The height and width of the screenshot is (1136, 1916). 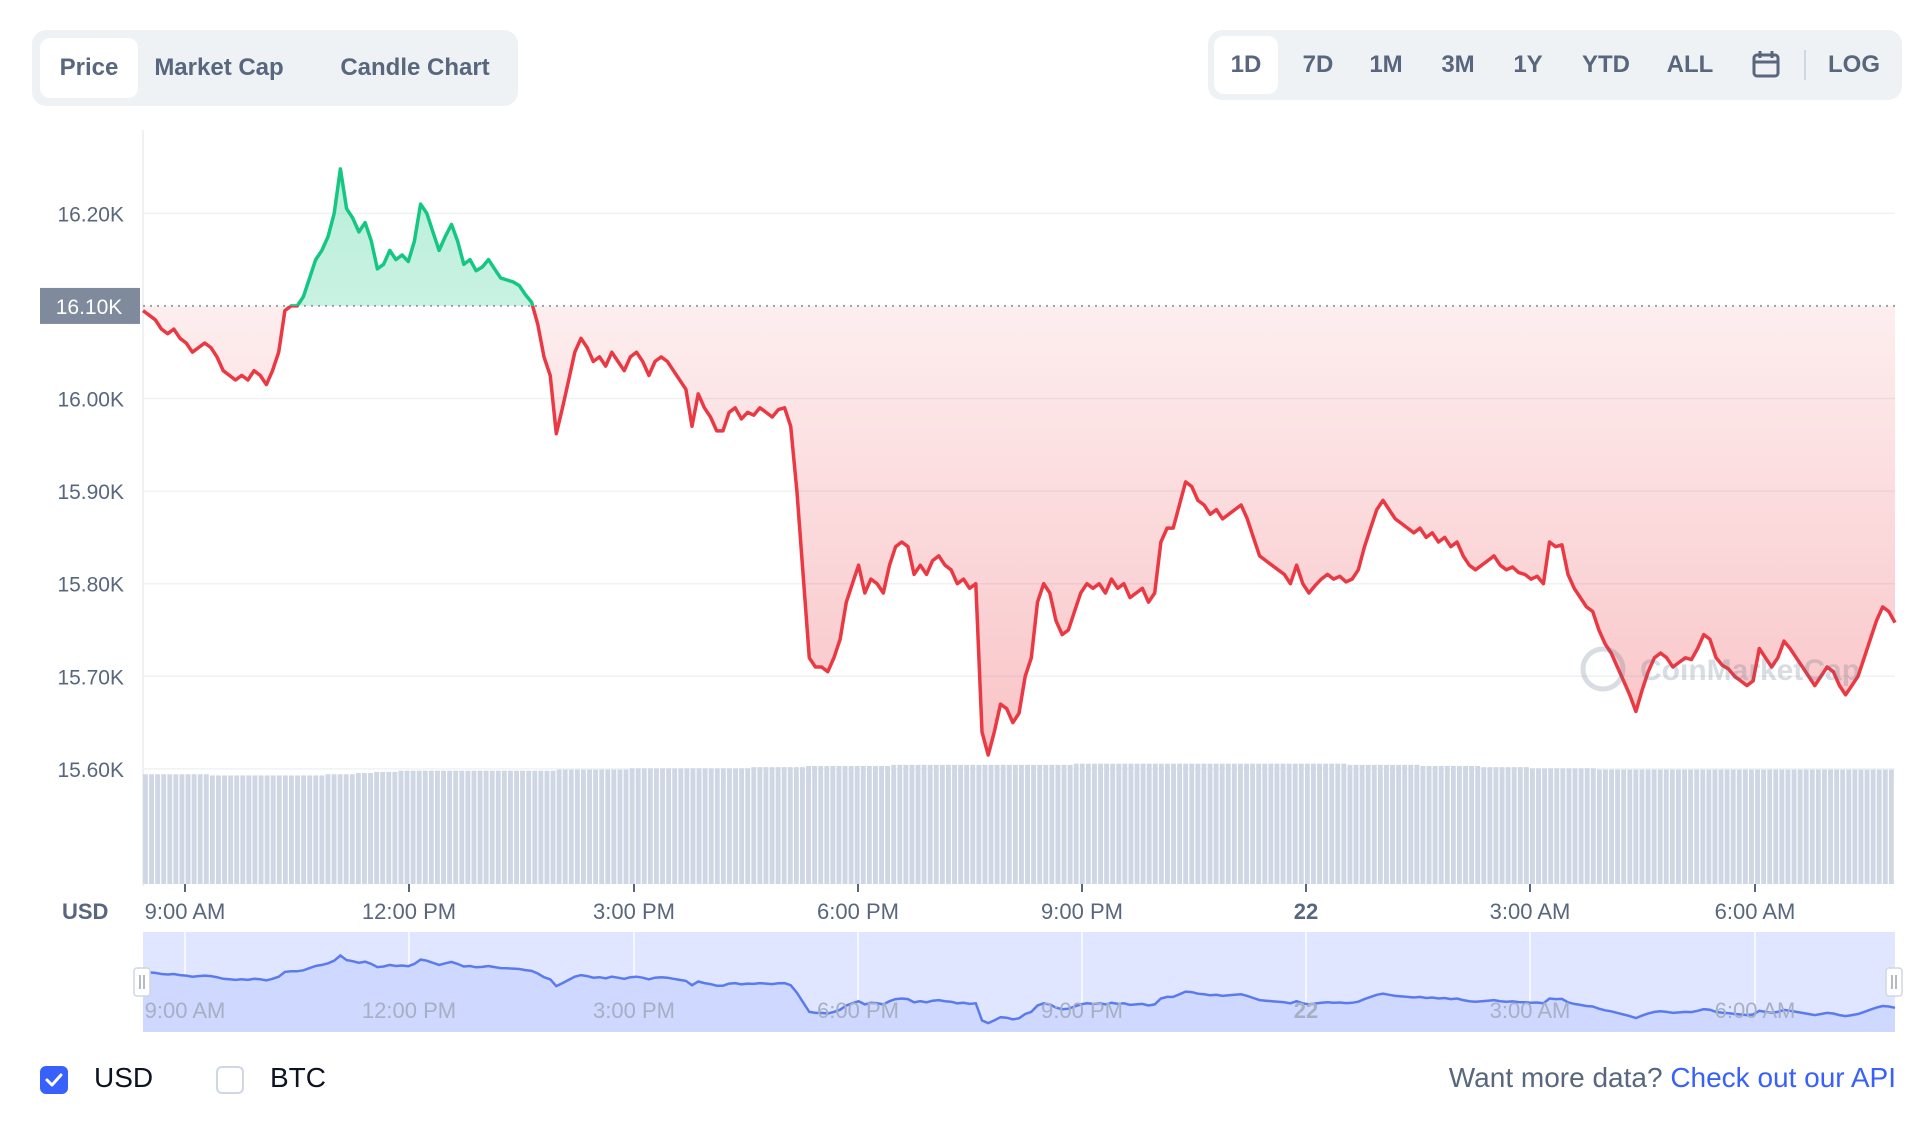 I want to click on tab-market-cap: Market Cap, so click(x=219, y=67).